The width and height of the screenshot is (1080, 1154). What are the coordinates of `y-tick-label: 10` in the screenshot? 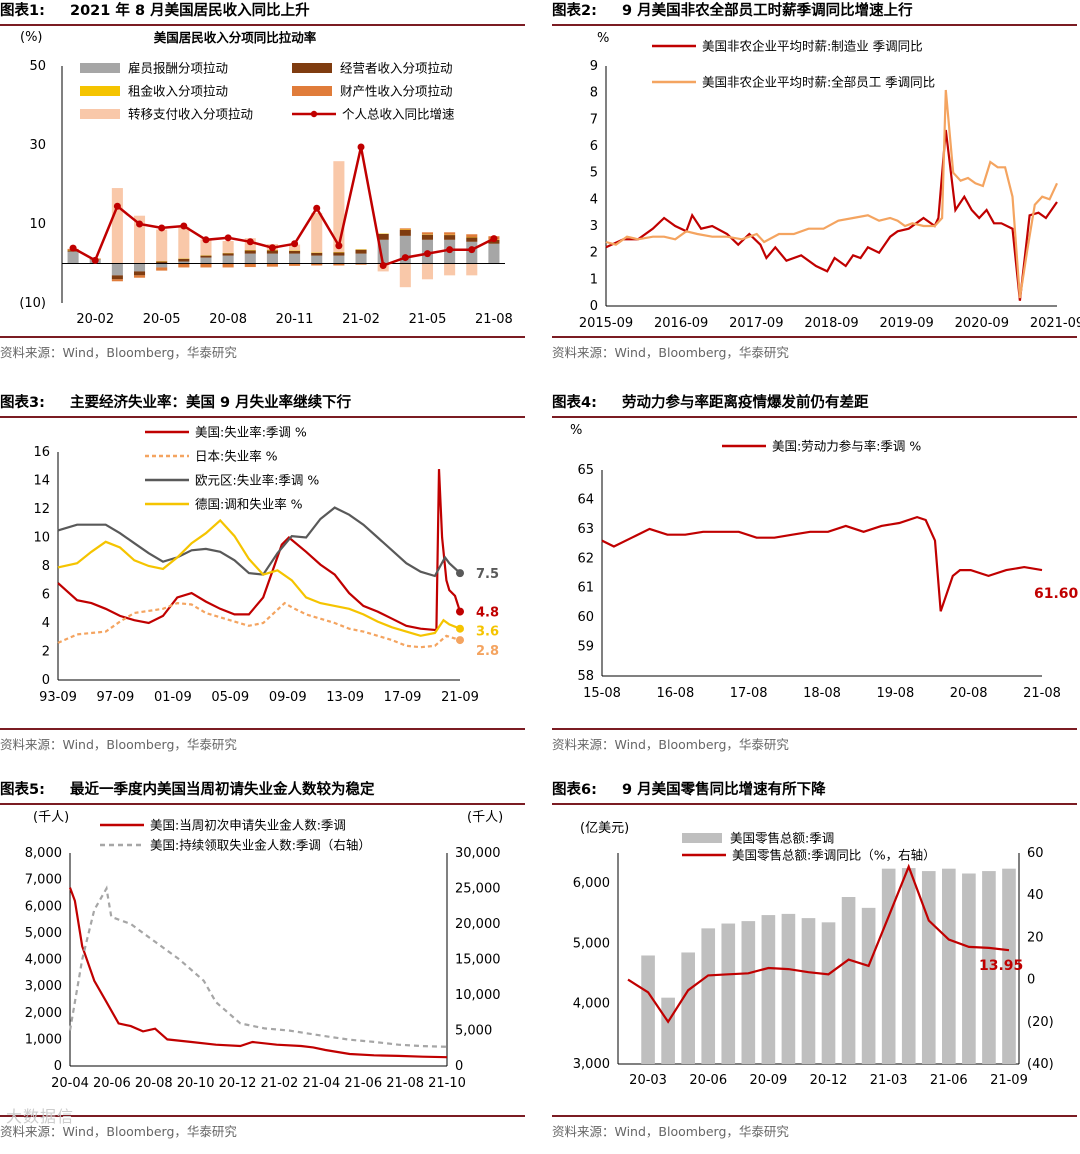 It's located at (37, 224).